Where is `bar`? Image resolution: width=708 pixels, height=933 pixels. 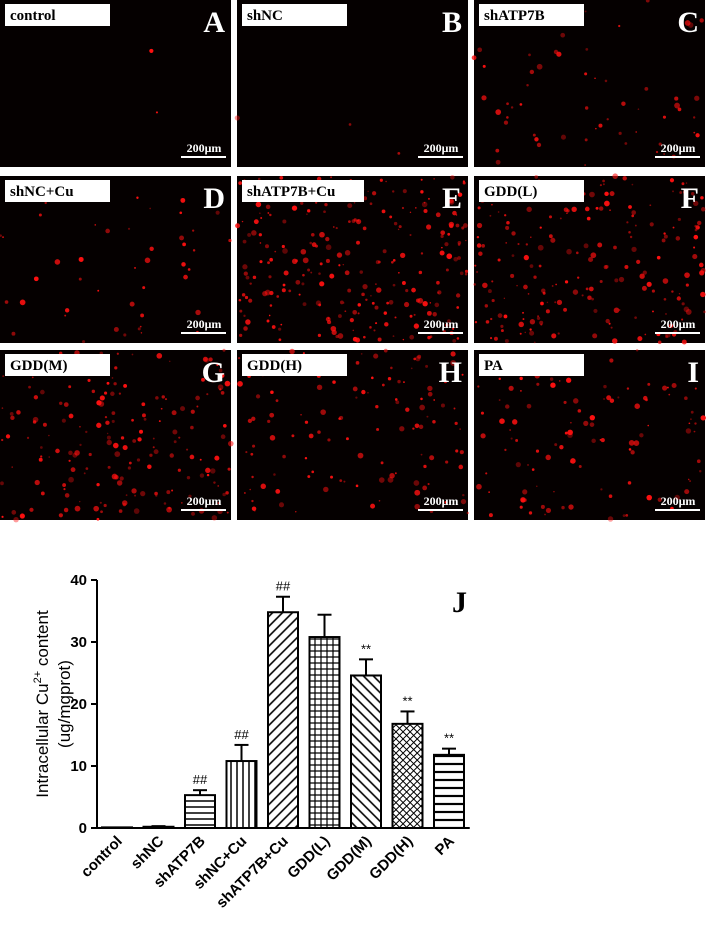 bar is located at coordinates (366, 751).